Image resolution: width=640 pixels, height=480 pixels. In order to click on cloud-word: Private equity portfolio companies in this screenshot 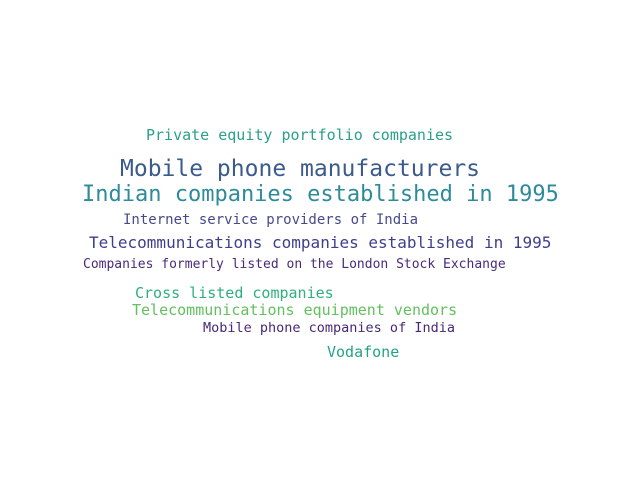, I will do `click(300, 135)`.